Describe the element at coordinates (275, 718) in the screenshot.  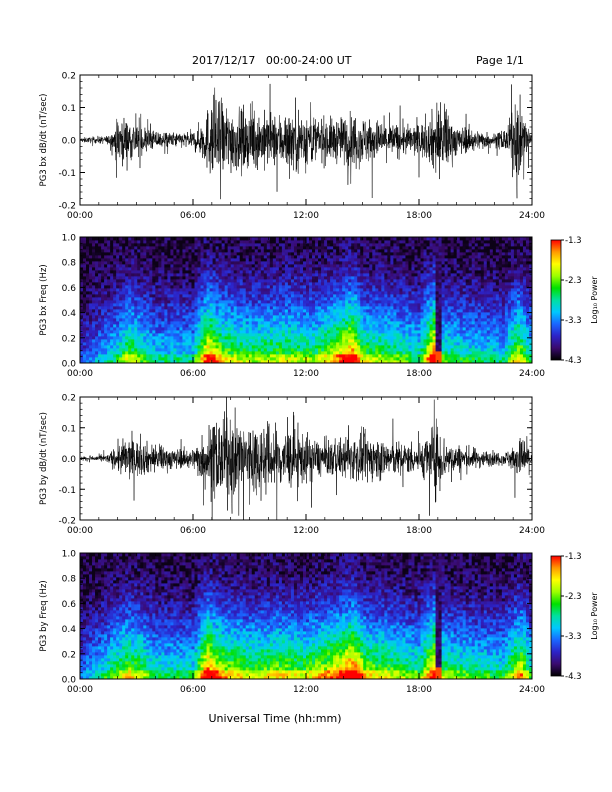
I see `x-axis-label: Universal Time (hh:mm)` at that location.